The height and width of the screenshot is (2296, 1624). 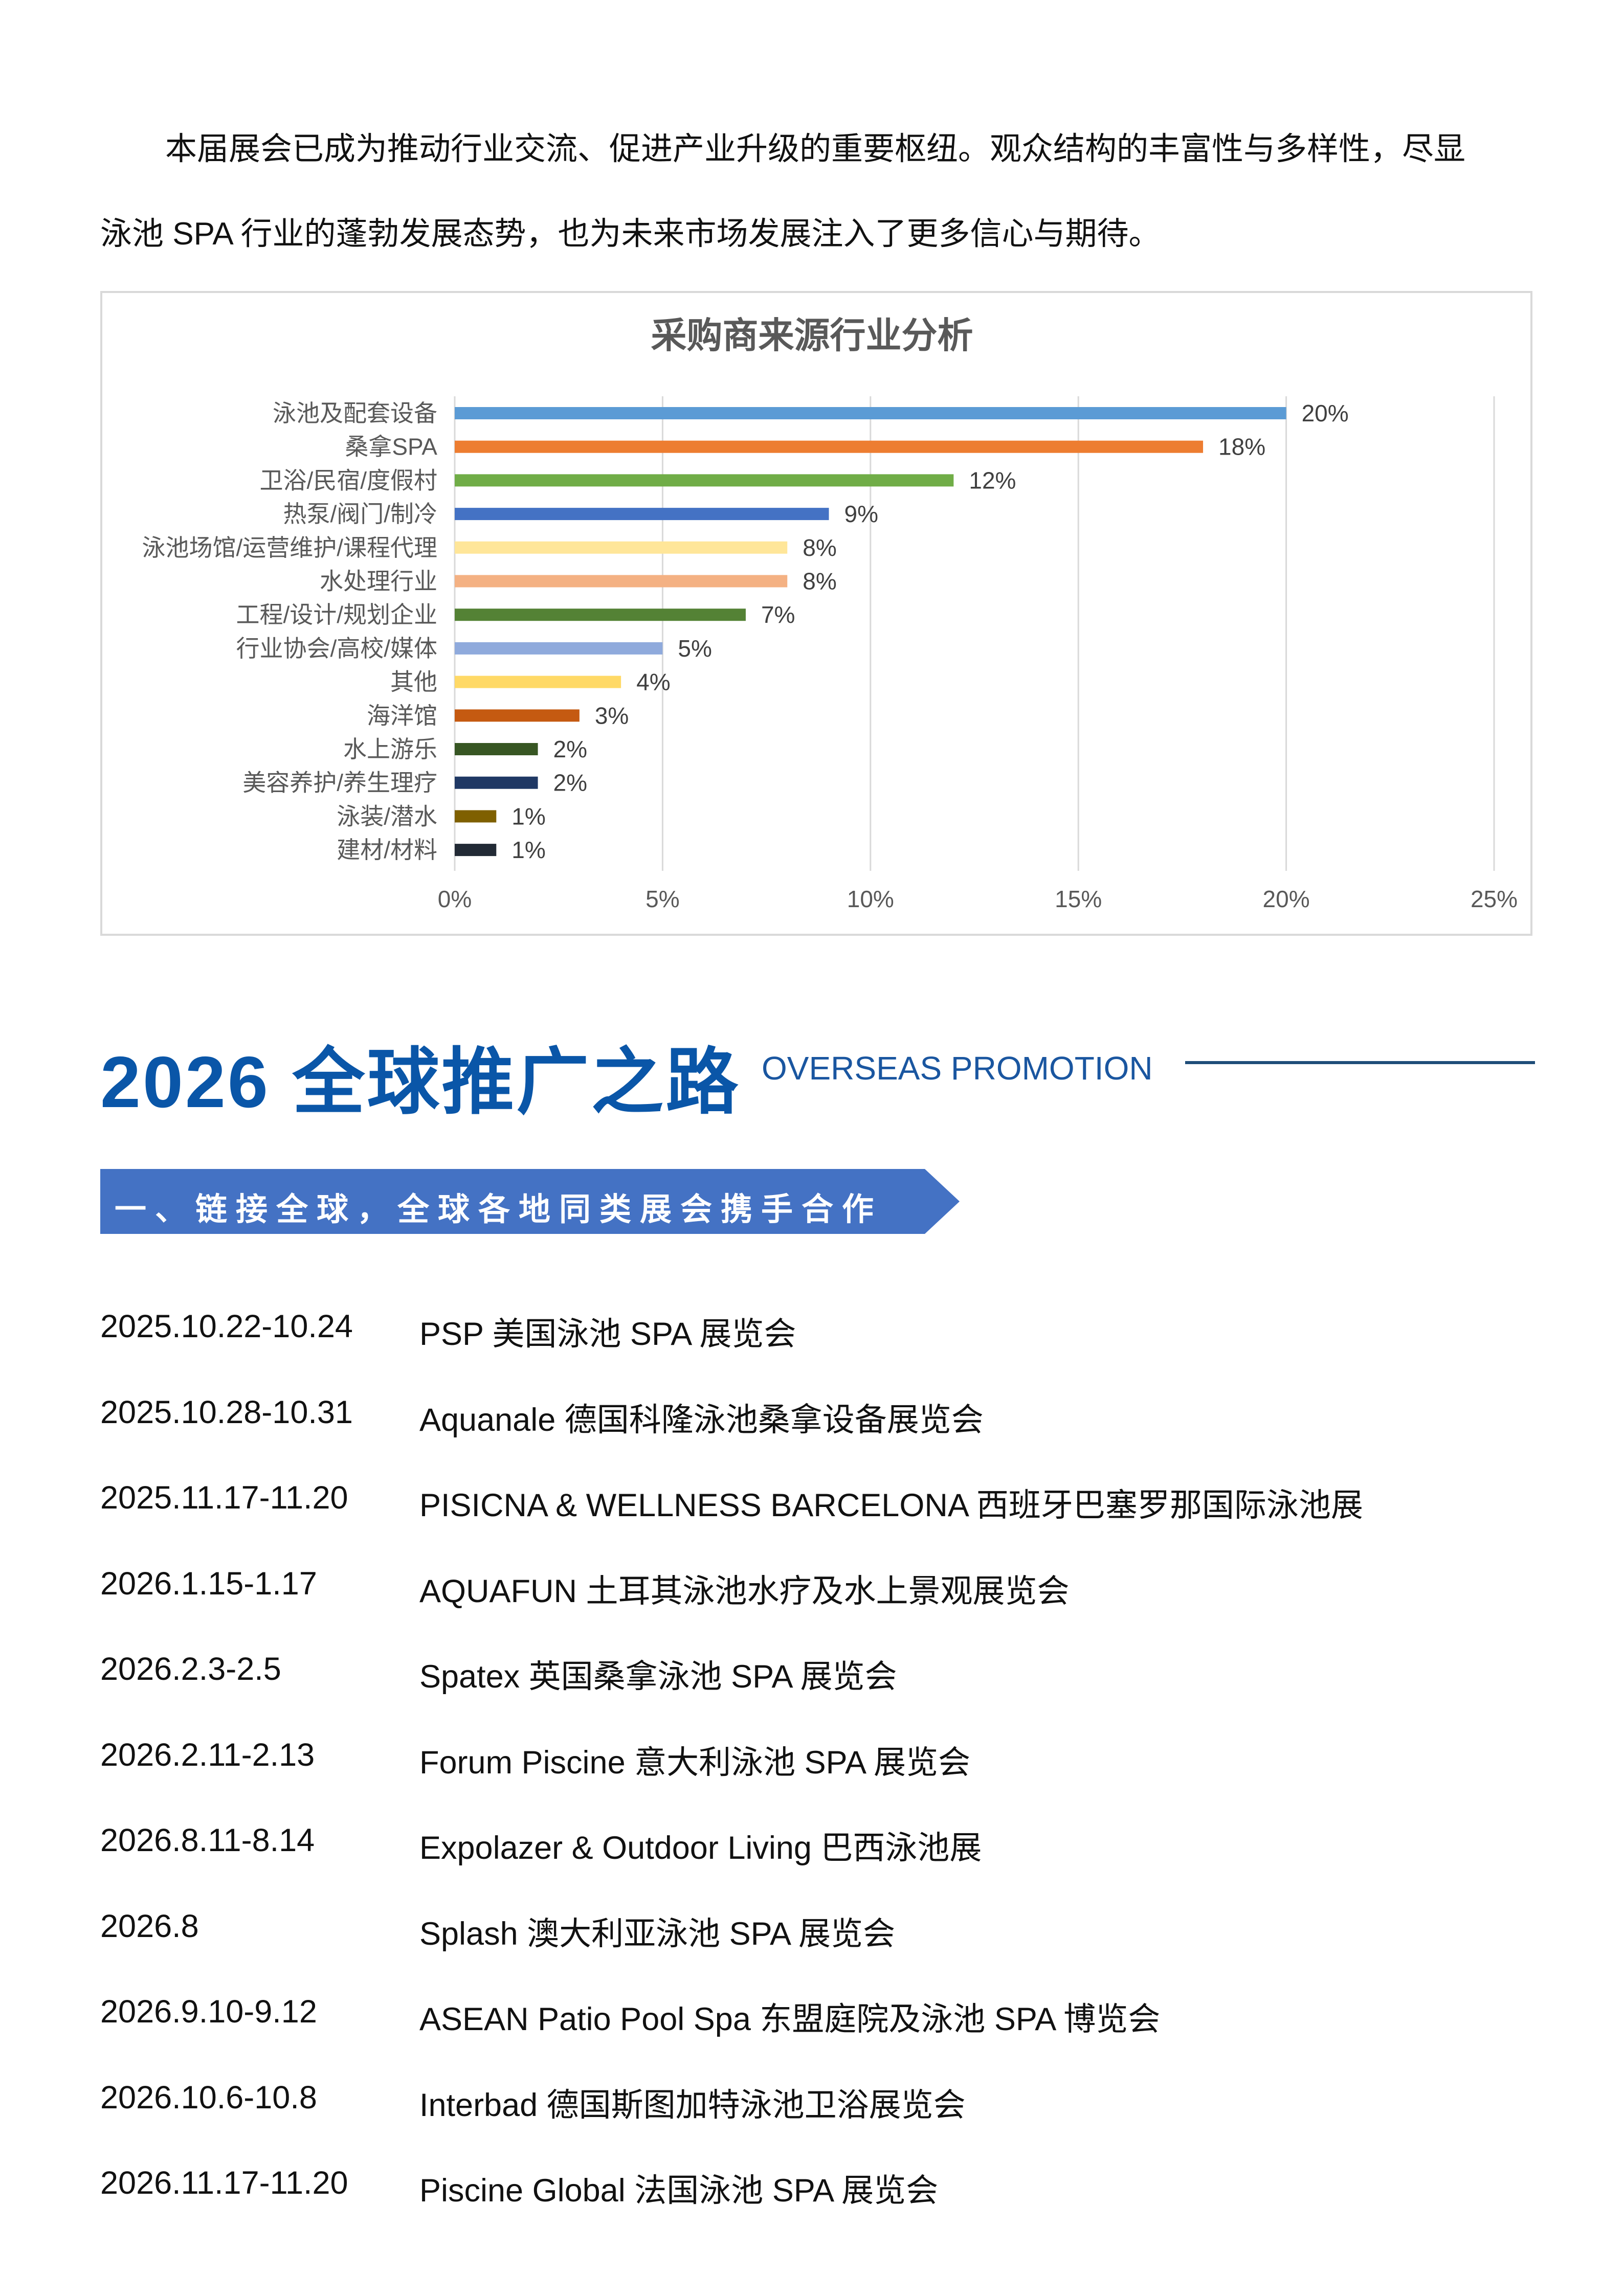 What do you see at coordinates (607, 1334) in the screenshot?
I see `event-name: PSP 美国泳池 SPA 展览会` at bounding box center [607, 1334].